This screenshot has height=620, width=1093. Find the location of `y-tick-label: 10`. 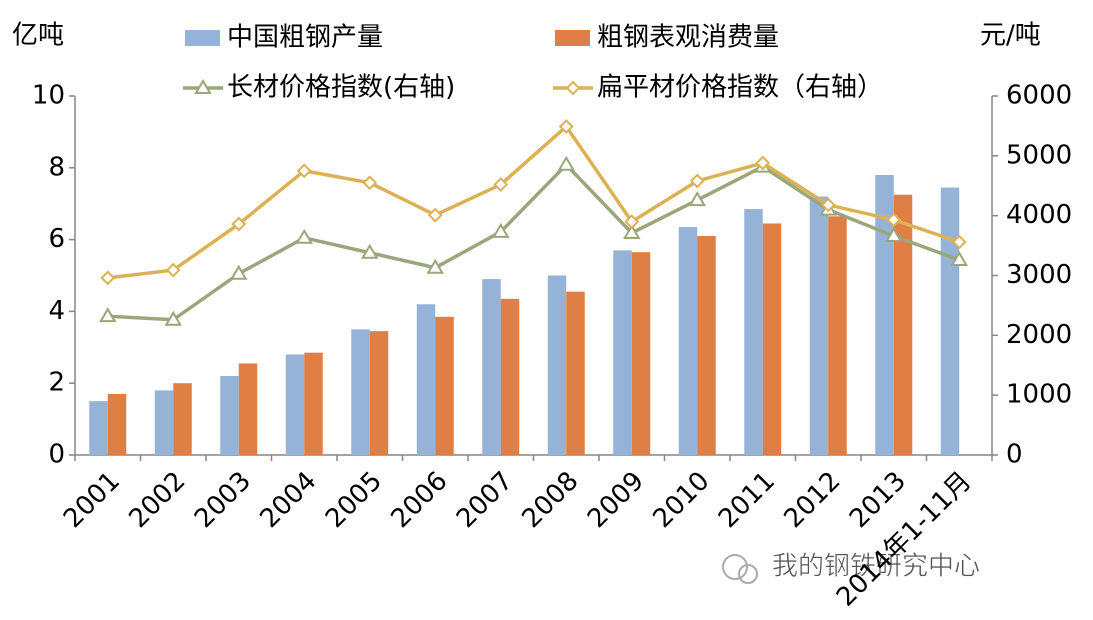

y-tick-label: 10 is located at coordinates (48, 96).